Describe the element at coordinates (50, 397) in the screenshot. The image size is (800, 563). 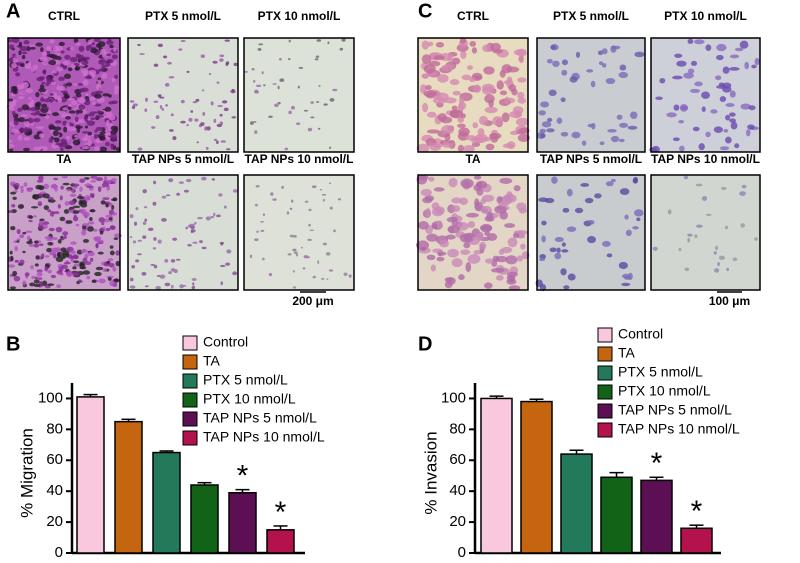
I see `y-tick-label: 100` at that location.